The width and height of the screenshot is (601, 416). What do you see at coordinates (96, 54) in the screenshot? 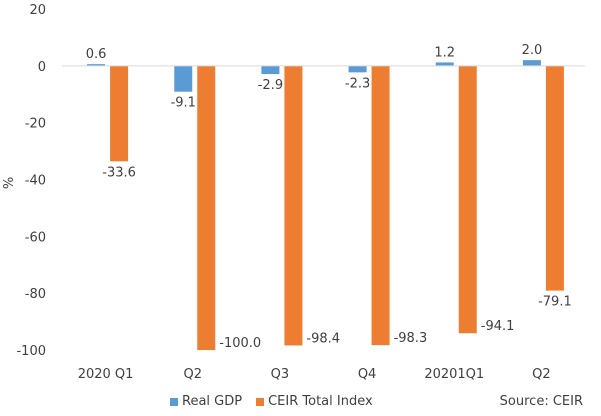
I see `data-label-real-gdp: 0.6` at bounding box center [96, 54].